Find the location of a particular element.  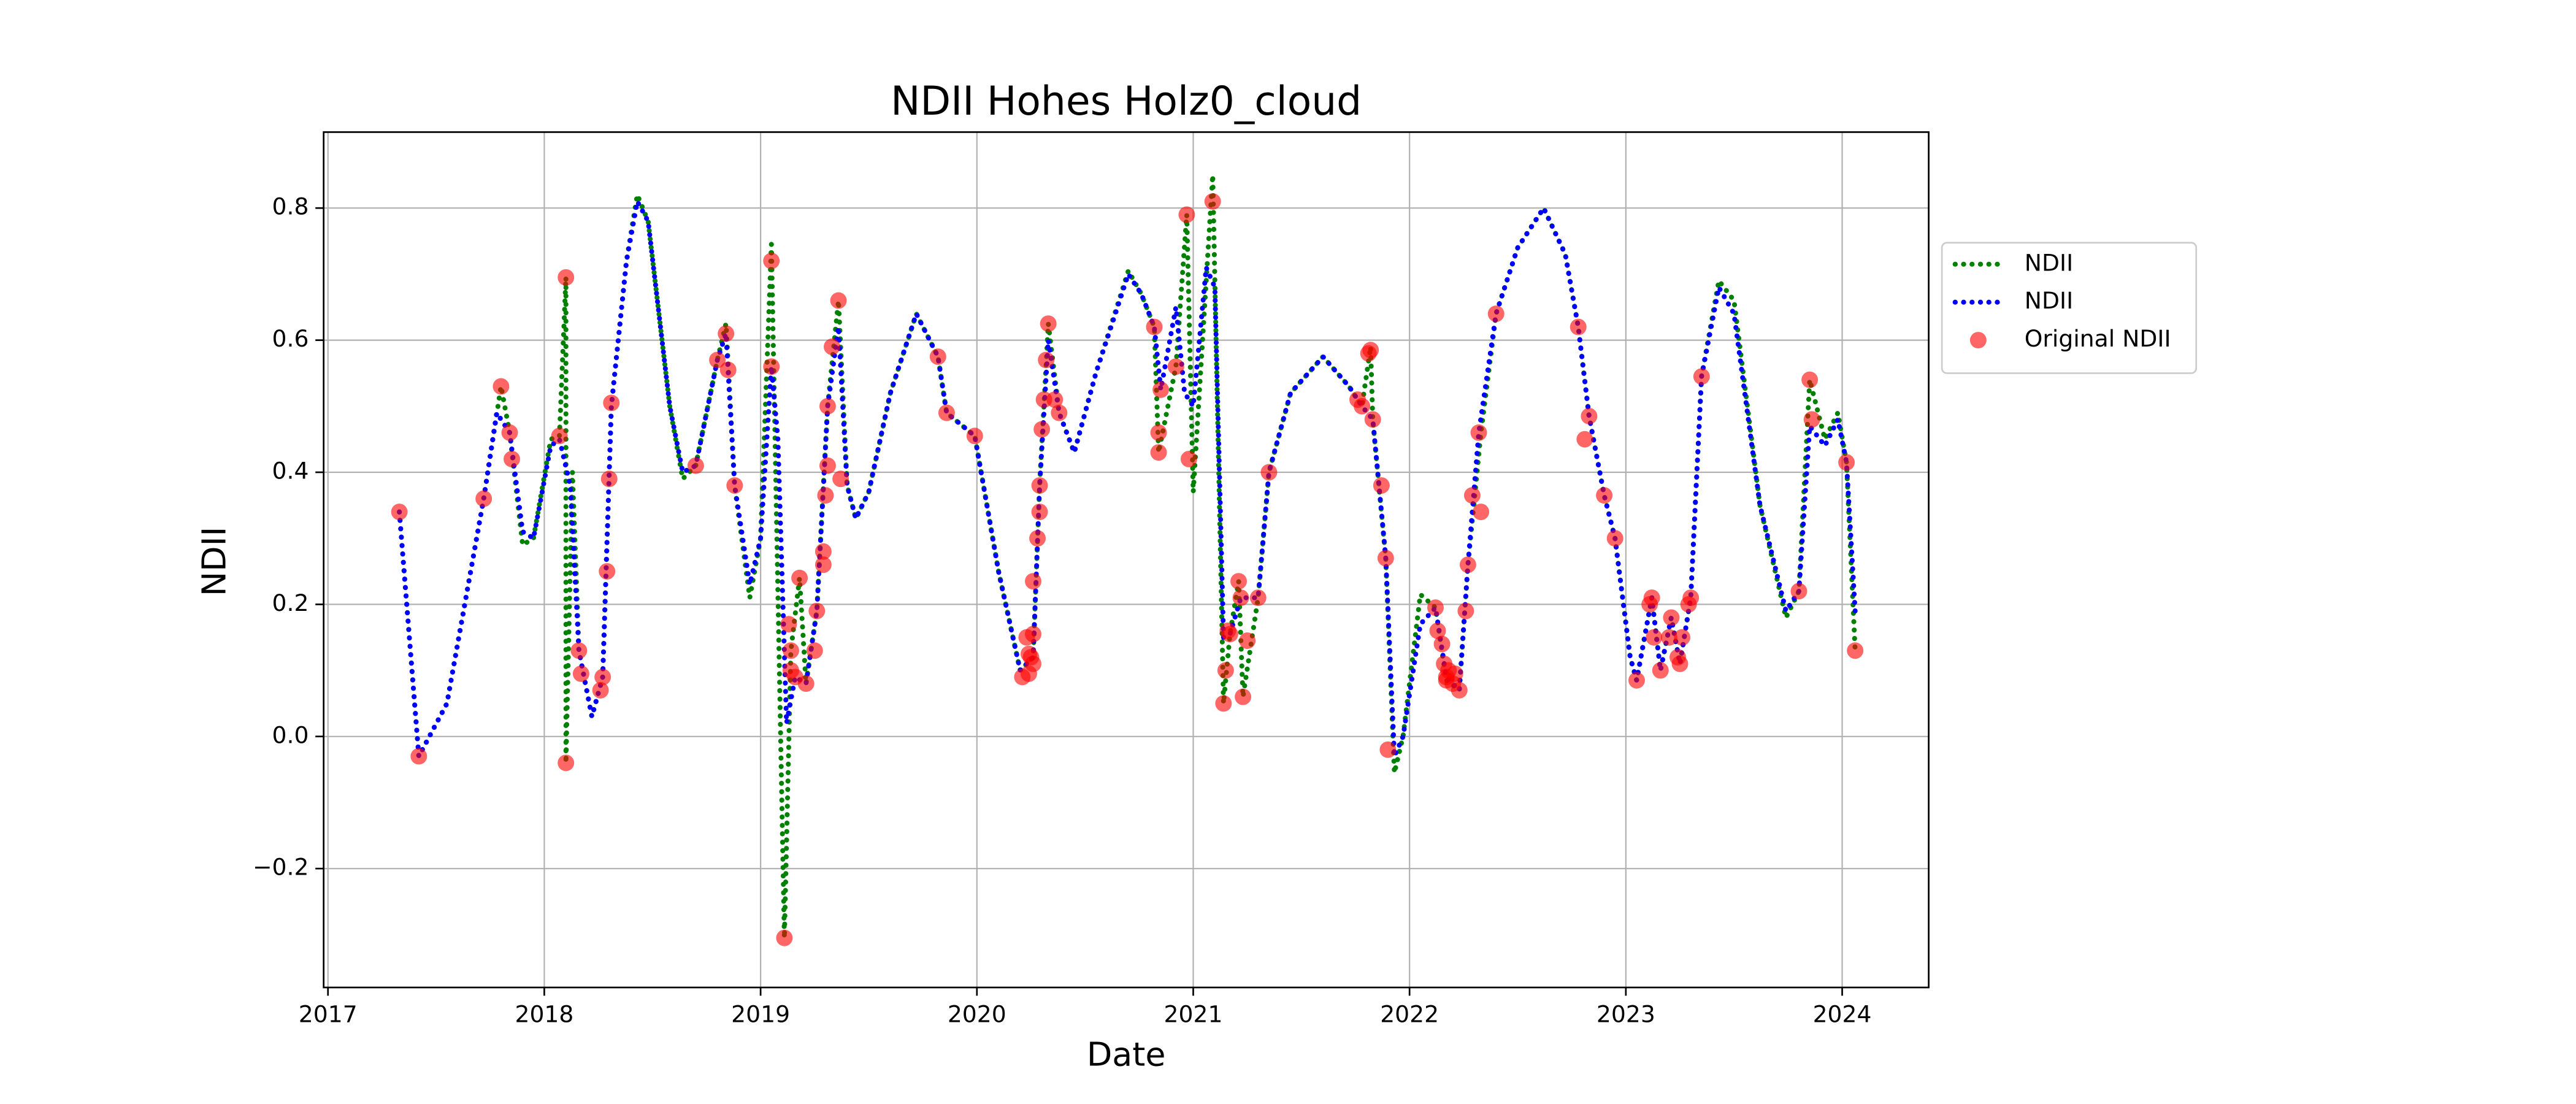

y-tick-label: 0.6 is located at coordinates (290, 338).